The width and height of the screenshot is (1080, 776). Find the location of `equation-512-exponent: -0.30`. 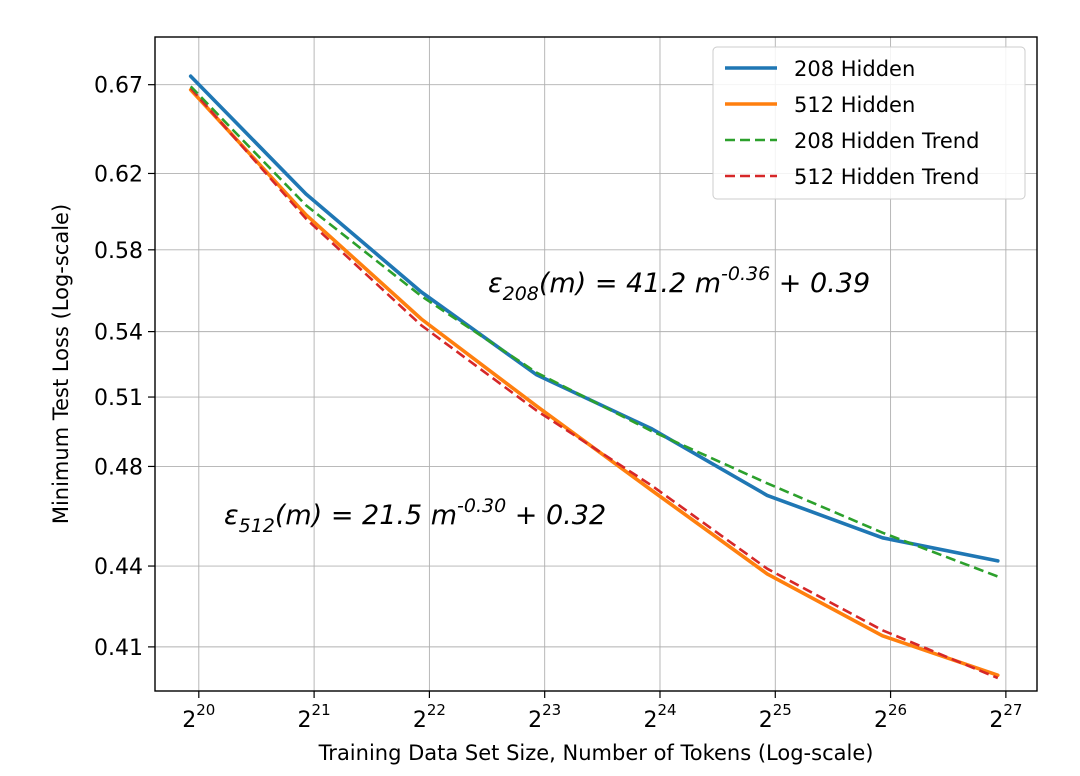

equation-512-exponent: -0.30 is located at coordinates (481, 506).